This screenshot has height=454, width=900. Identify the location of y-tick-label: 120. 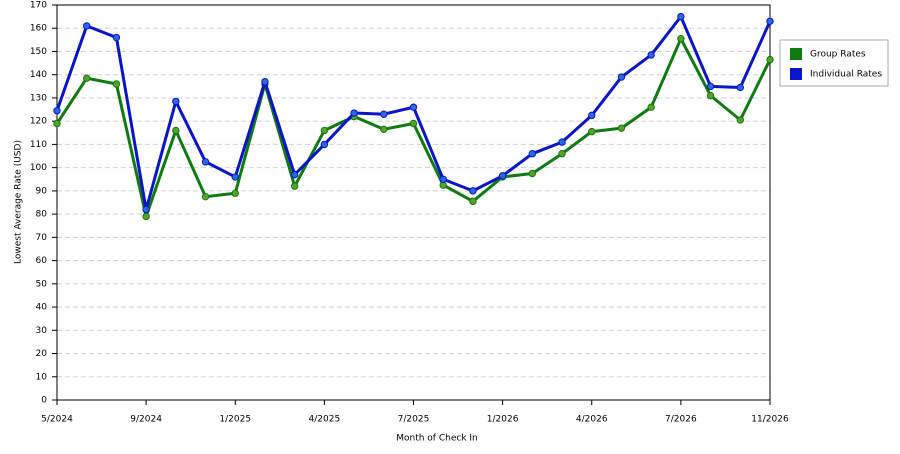
(38, 122).